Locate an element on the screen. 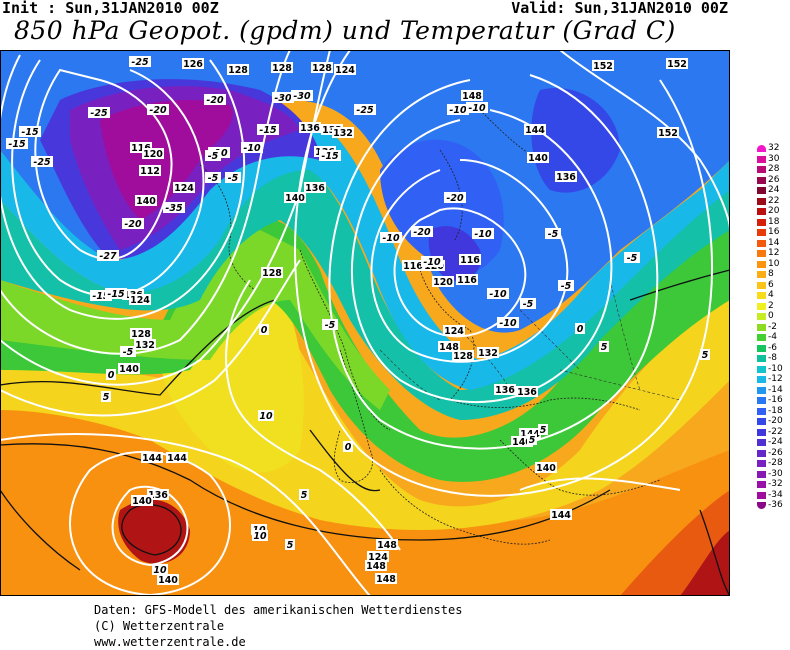 Image resolution: width=790 pixels, height=650 pixels. legend-value: 20 is located at coordinates (774, 211).